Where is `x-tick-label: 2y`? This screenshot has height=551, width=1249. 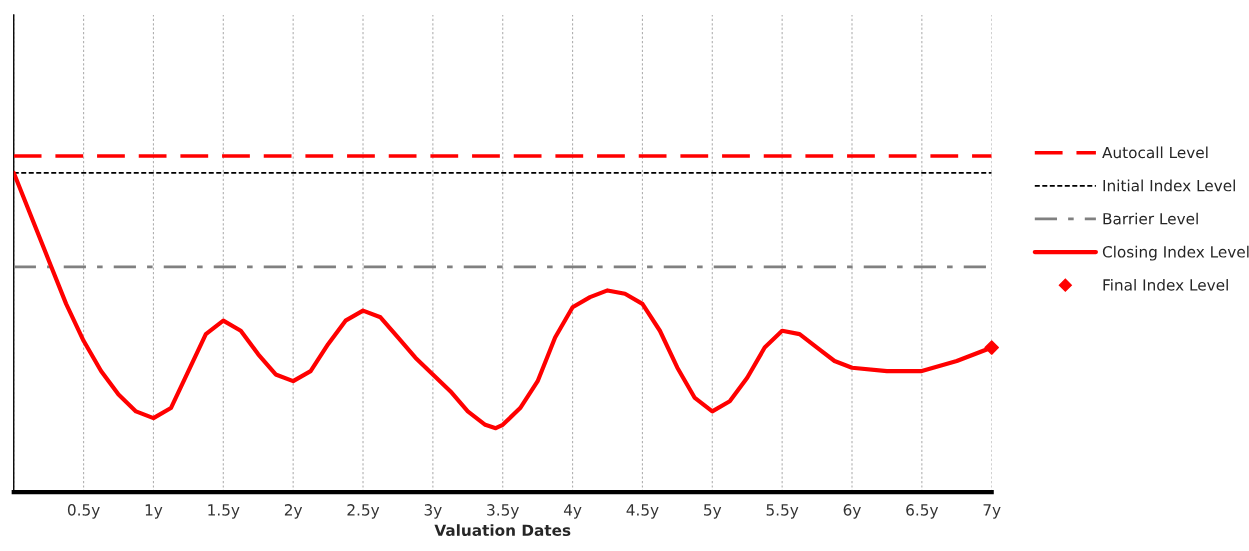
x-tick-label: 2y is located at coordinates (293, 511).